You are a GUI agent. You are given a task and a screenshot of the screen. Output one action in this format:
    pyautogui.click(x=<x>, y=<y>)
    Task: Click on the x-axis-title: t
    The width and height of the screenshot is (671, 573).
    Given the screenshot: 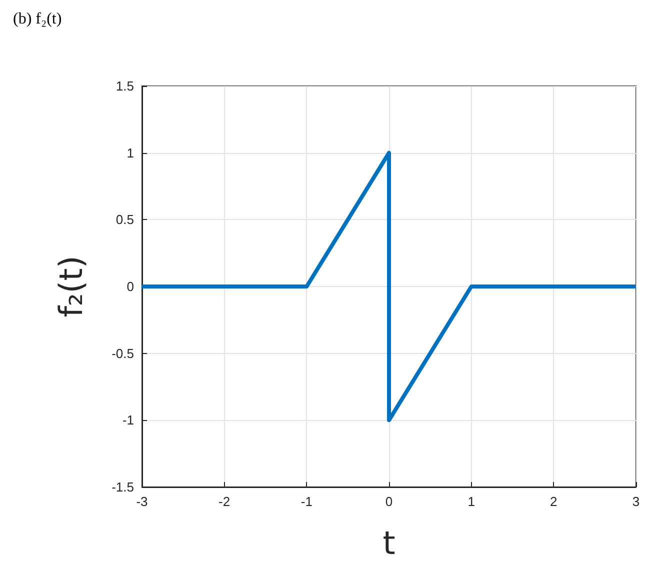 What is the action you would take?
    pyautogui.click(x=389, y=543)
    